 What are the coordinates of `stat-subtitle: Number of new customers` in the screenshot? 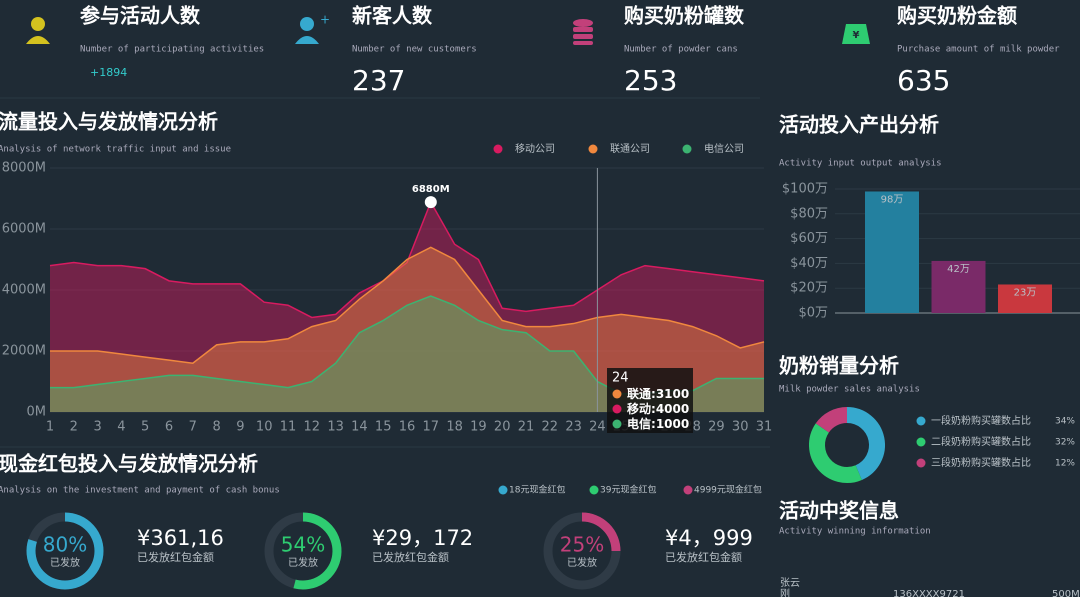 It's located at (414, 50).